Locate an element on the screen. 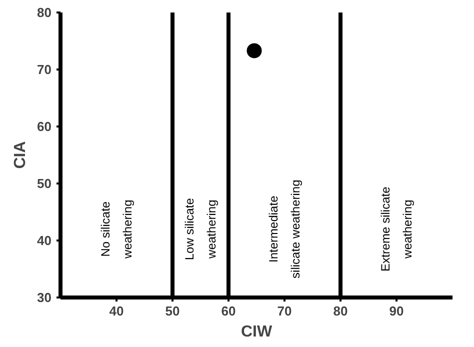 This screenshot has width=474, height=347. x-tick-label: 60 is located at coordinates (228, 311).